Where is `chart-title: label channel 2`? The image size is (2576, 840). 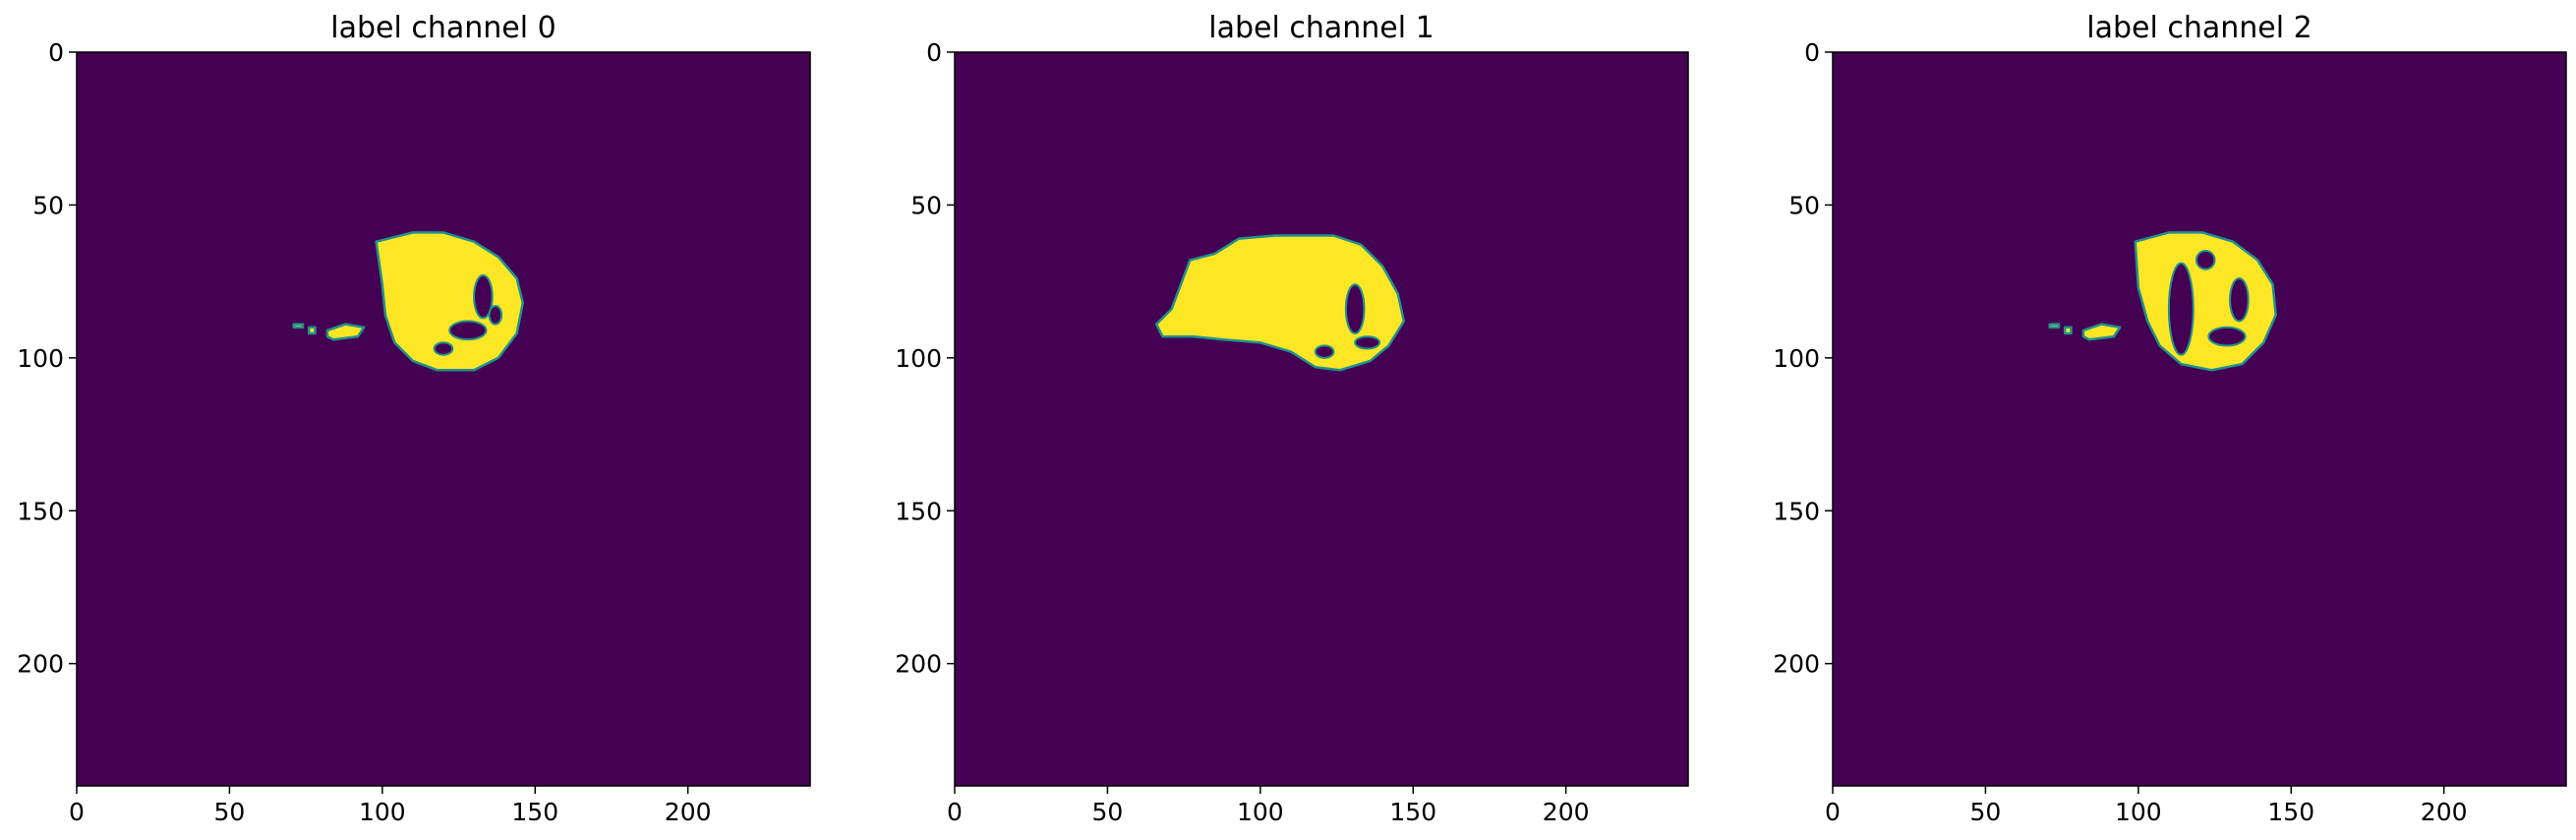
chart-title: label channel 2 is located at coordinates (2199, 28).